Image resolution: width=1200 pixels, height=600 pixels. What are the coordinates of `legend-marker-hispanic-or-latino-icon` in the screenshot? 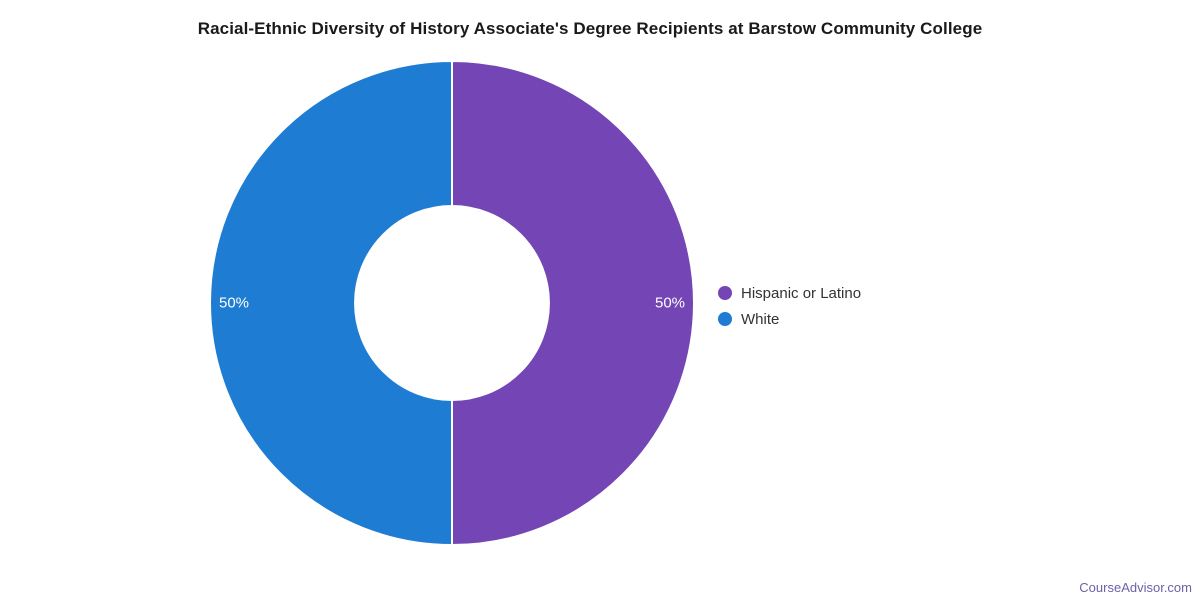 It's located at (725, 293).